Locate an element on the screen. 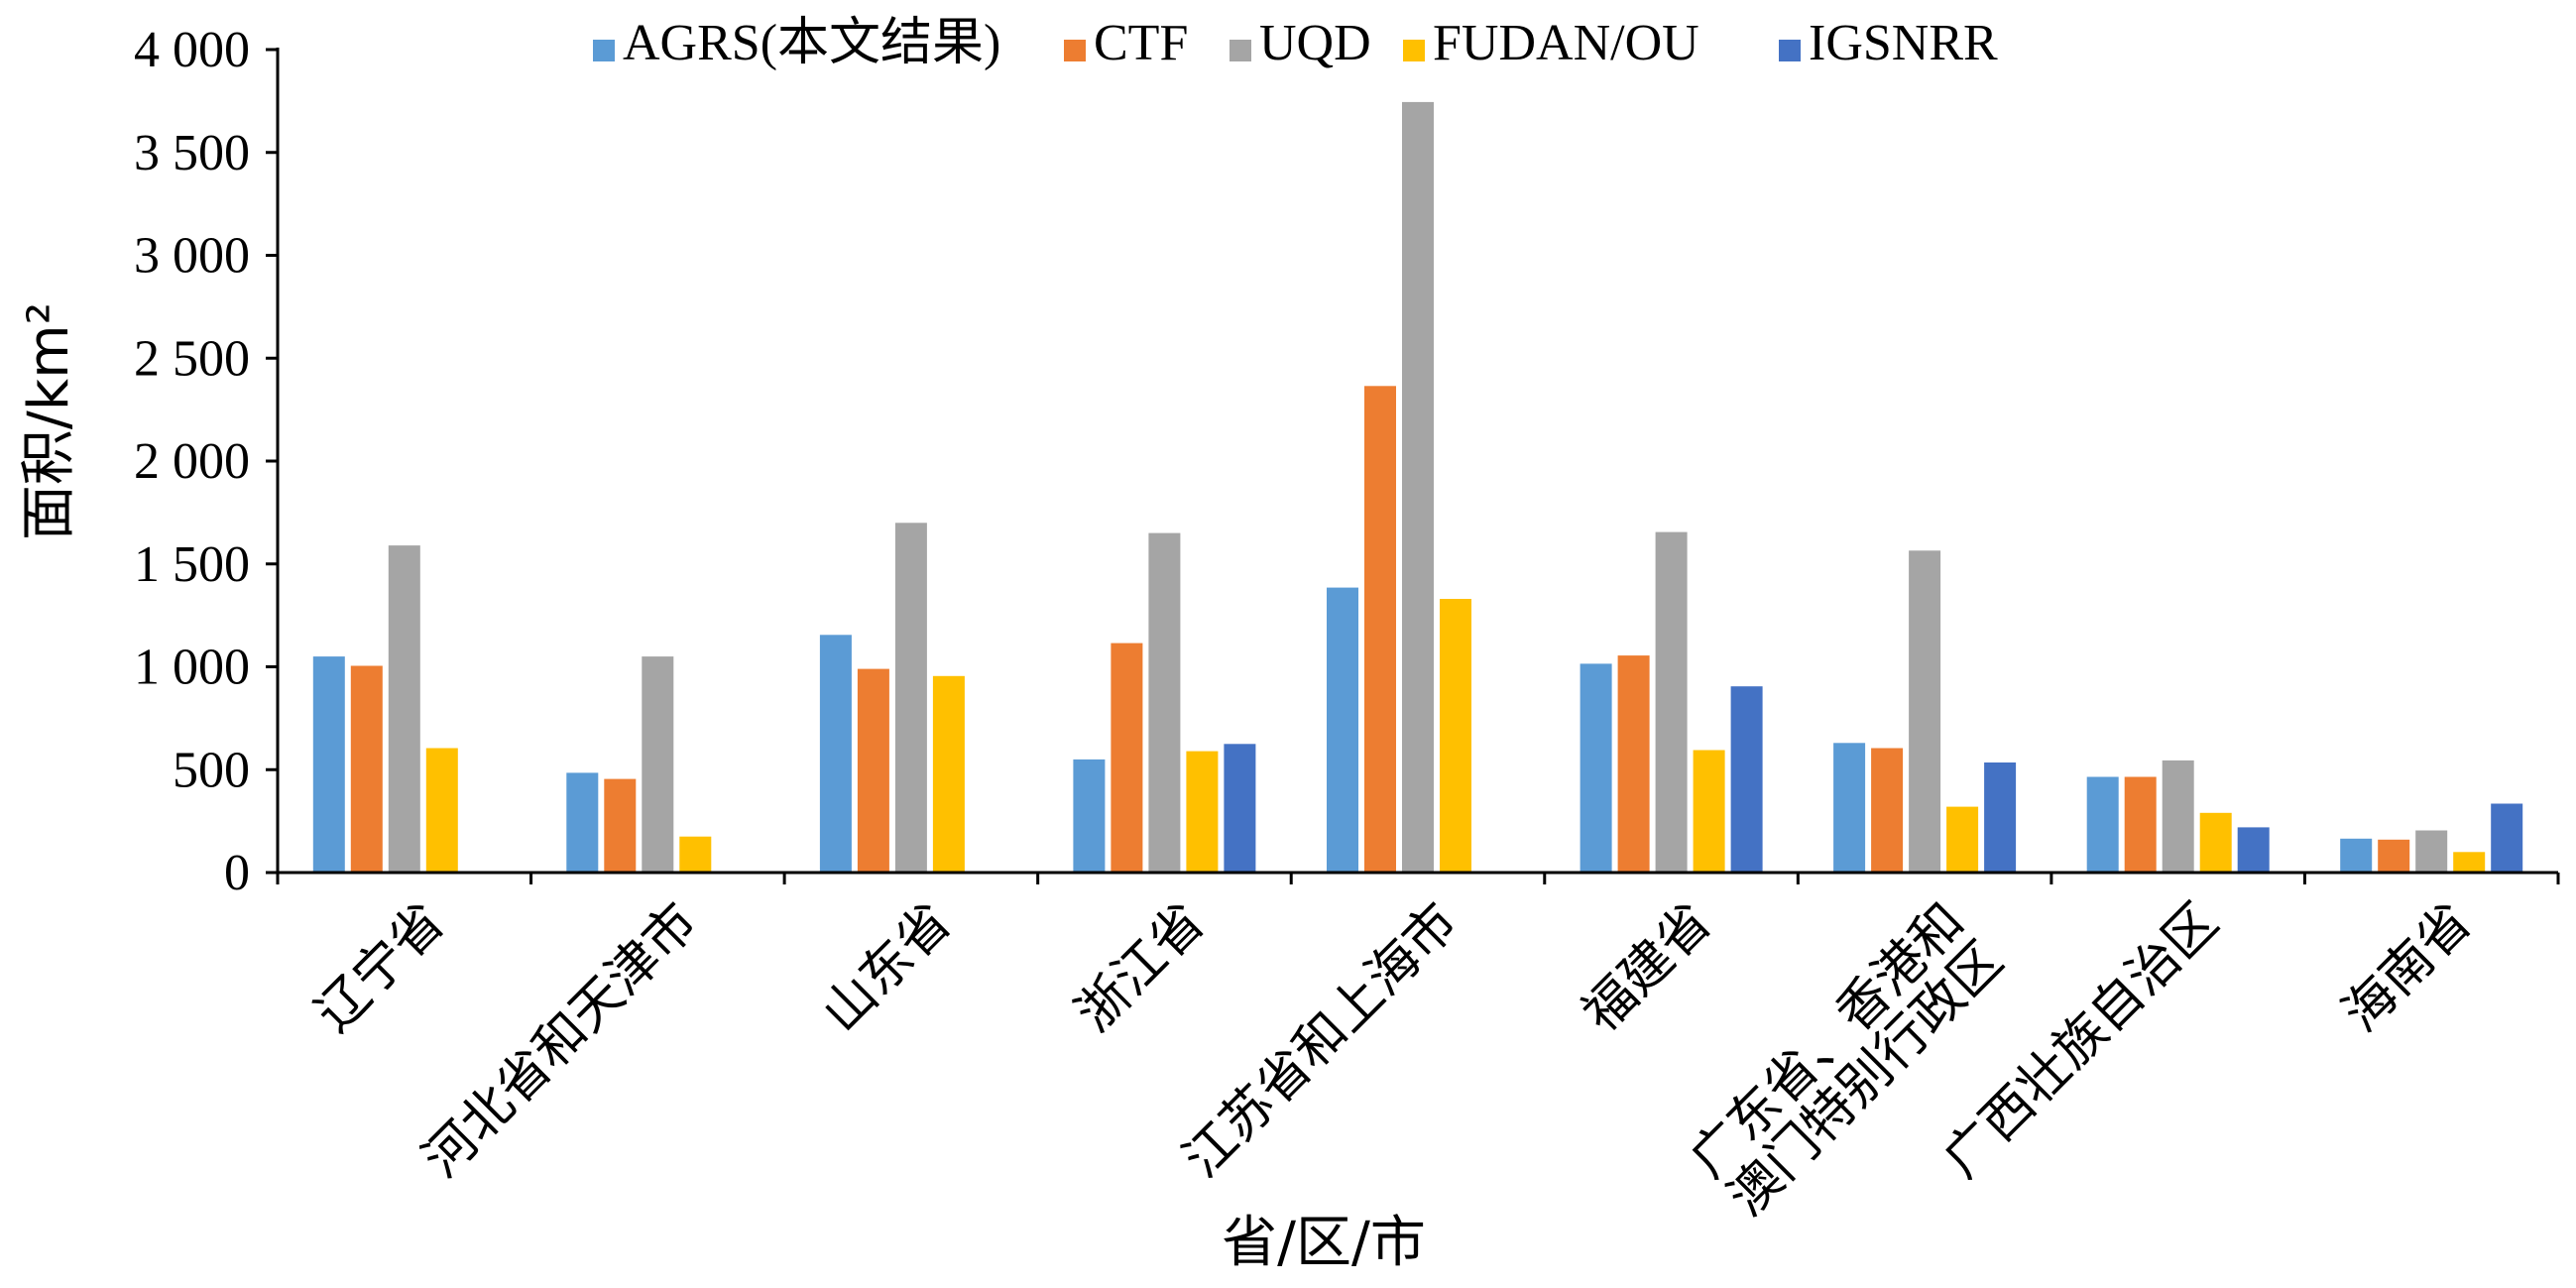 The width and height of the screenshot is (2576, 1288). bar-agrs--3 is located at coordinates (1089, 816).